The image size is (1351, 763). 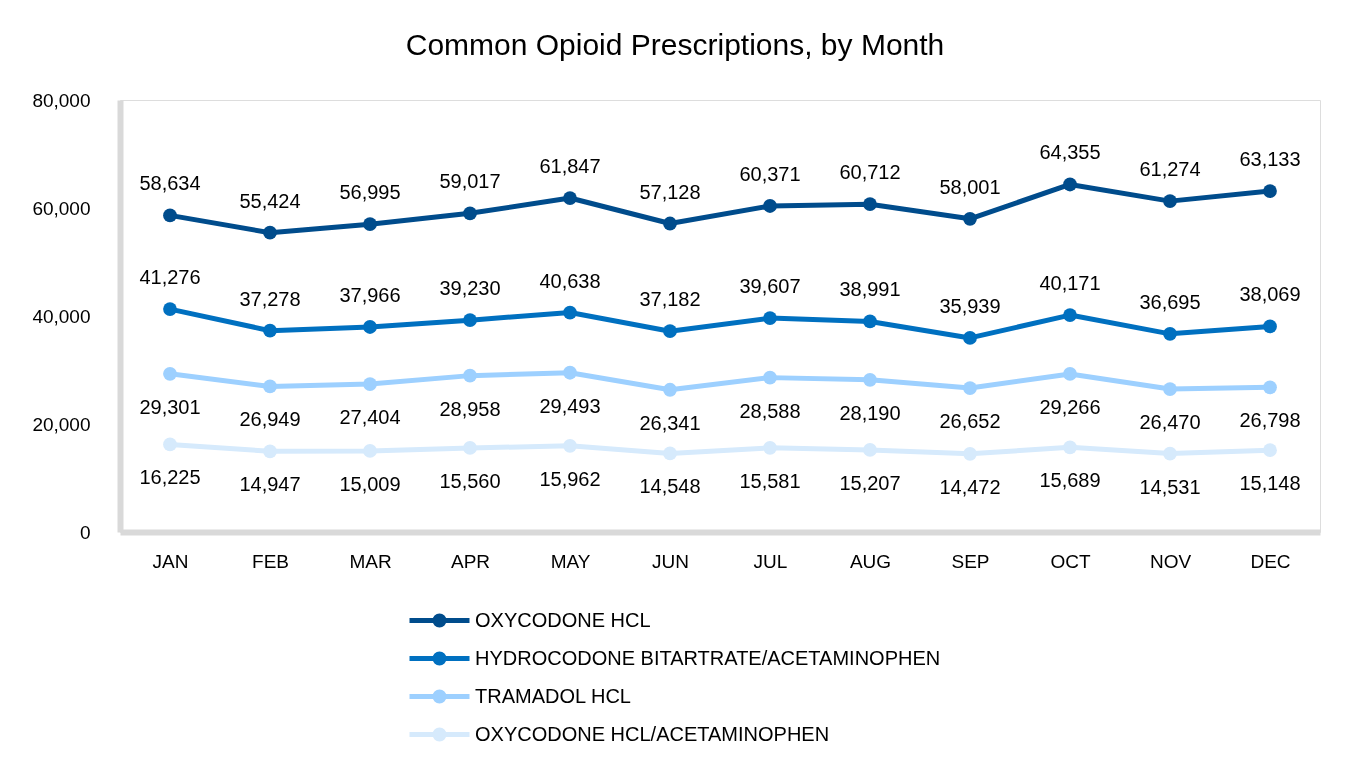 I want to click on data-label: 14,947, so click(x=270, y=484).